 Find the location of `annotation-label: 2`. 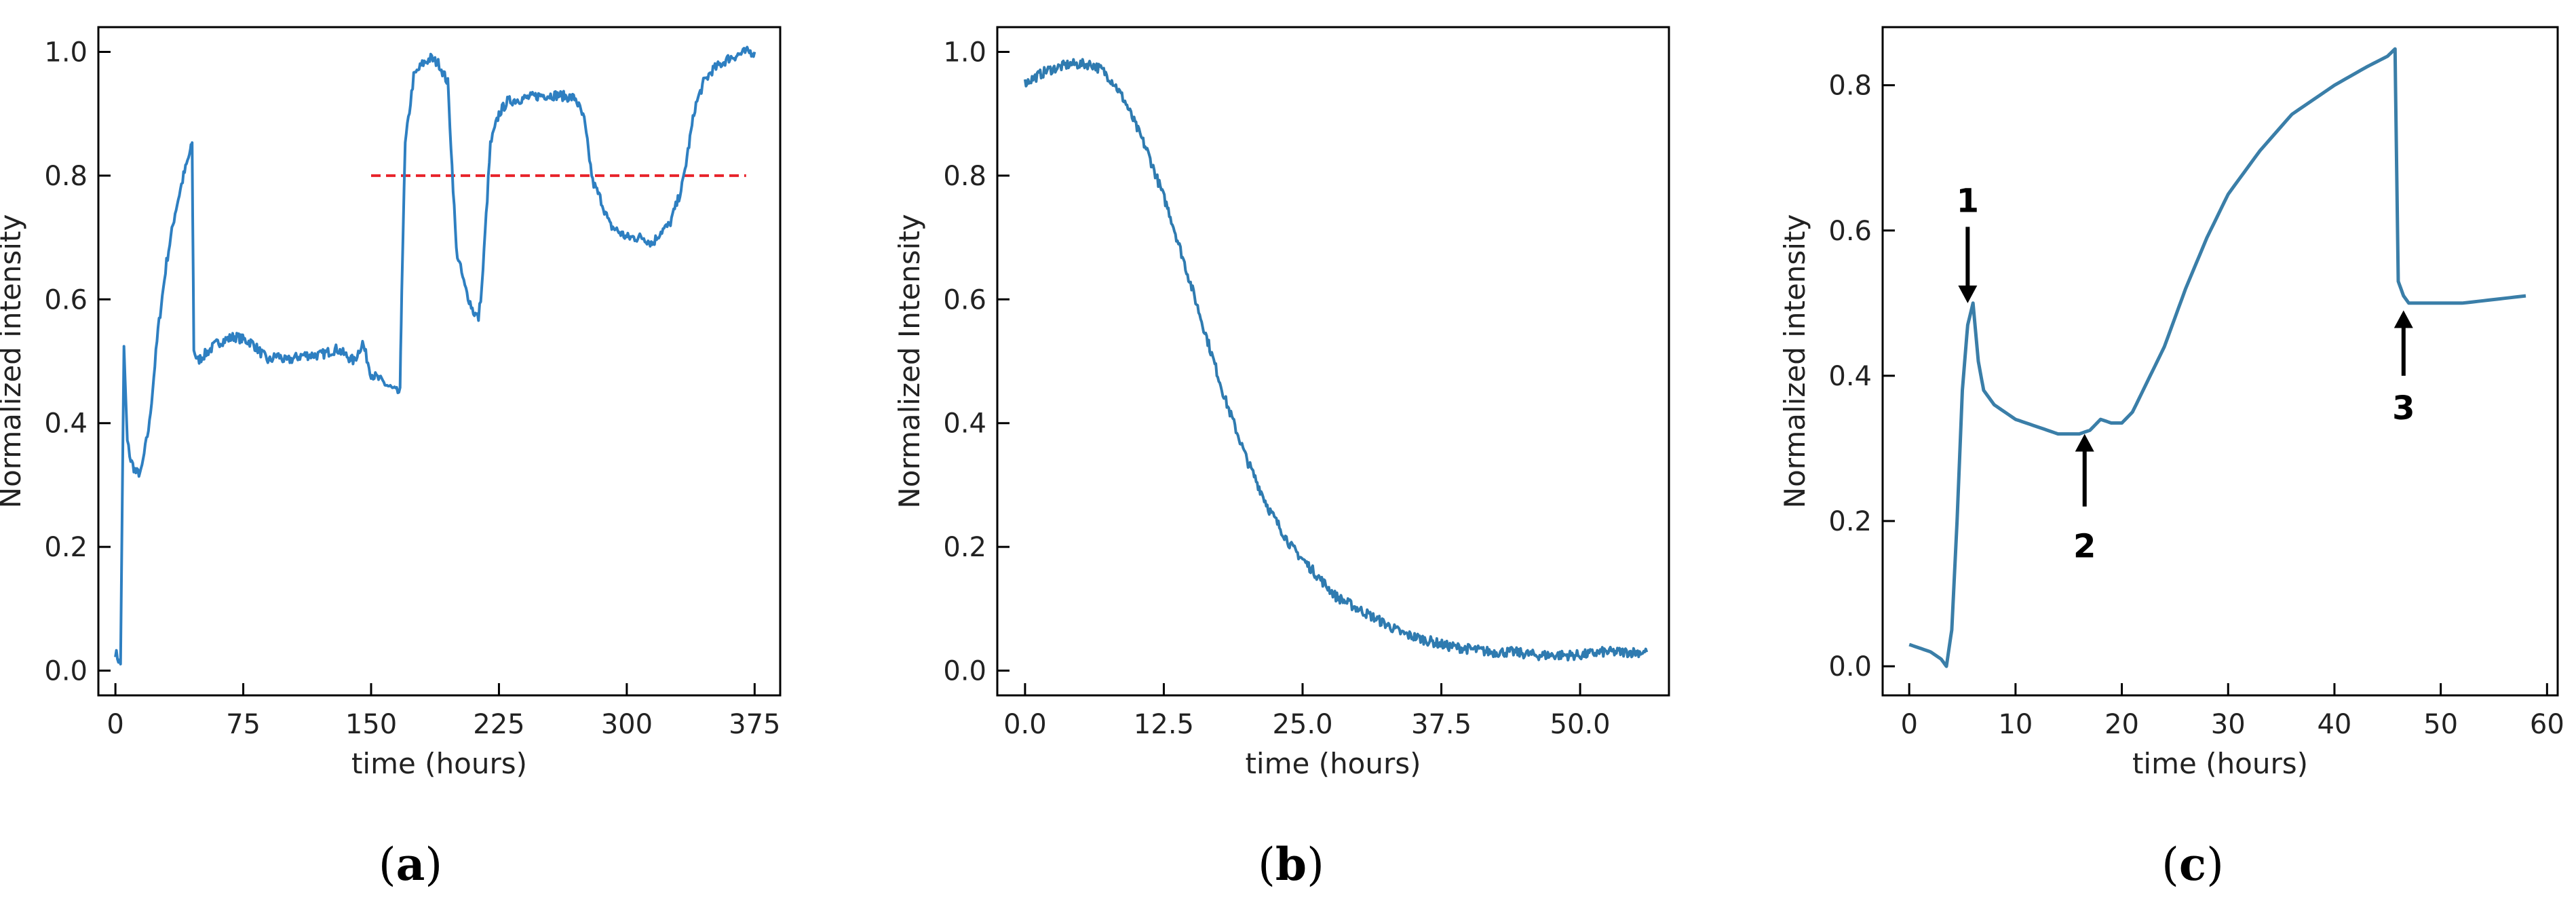

annotation-label: 2 is located at coordinates (2084, 546).